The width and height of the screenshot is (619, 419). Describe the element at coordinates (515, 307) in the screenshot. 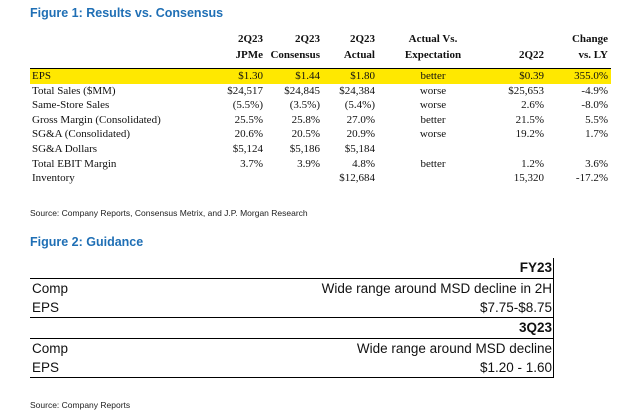

I see `guidance-value: $7.75-$8.75` at that location.